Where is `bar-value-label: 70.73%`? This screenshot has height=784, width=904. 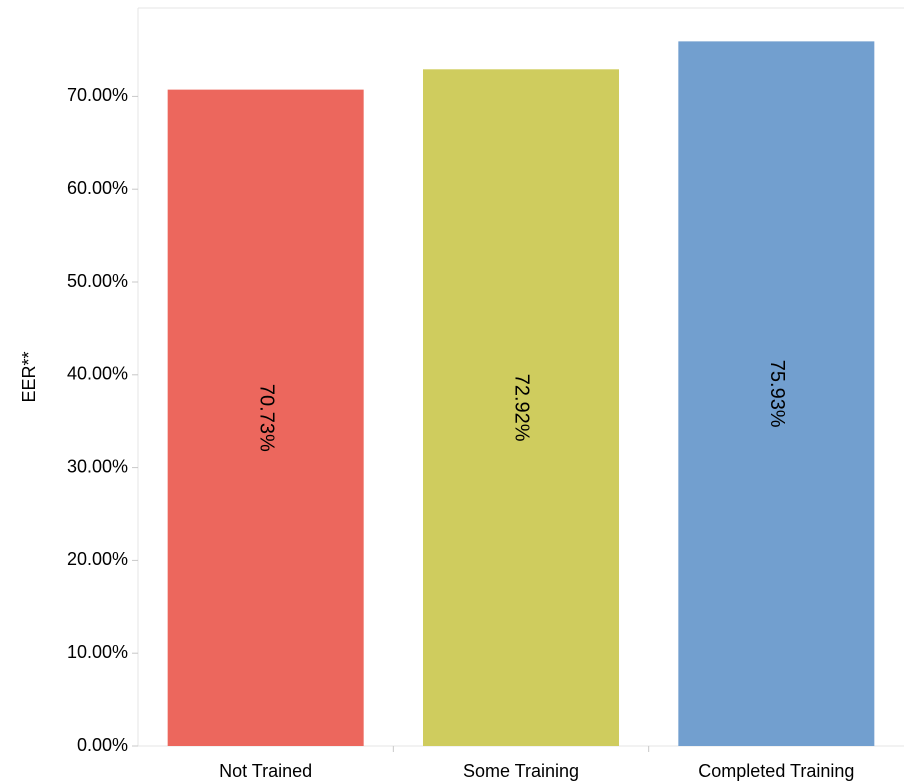 bar-value-label: 70.73% is located at coordinates (266, 418).